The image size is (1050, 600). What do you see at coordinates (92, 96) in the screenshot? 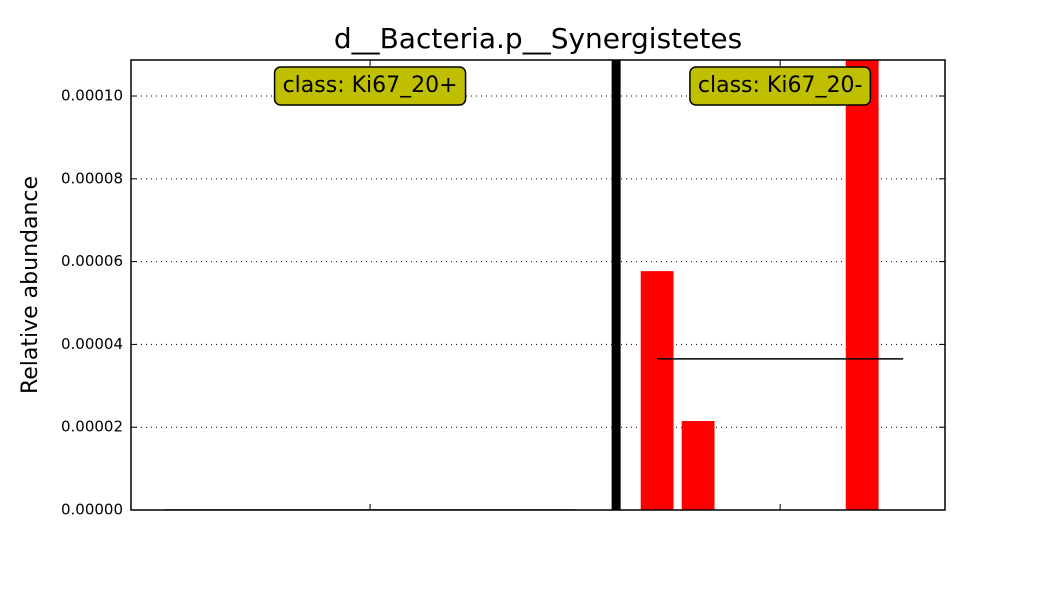
I see `y-tick-label: 0.00010` at bounding box center [92, 96].